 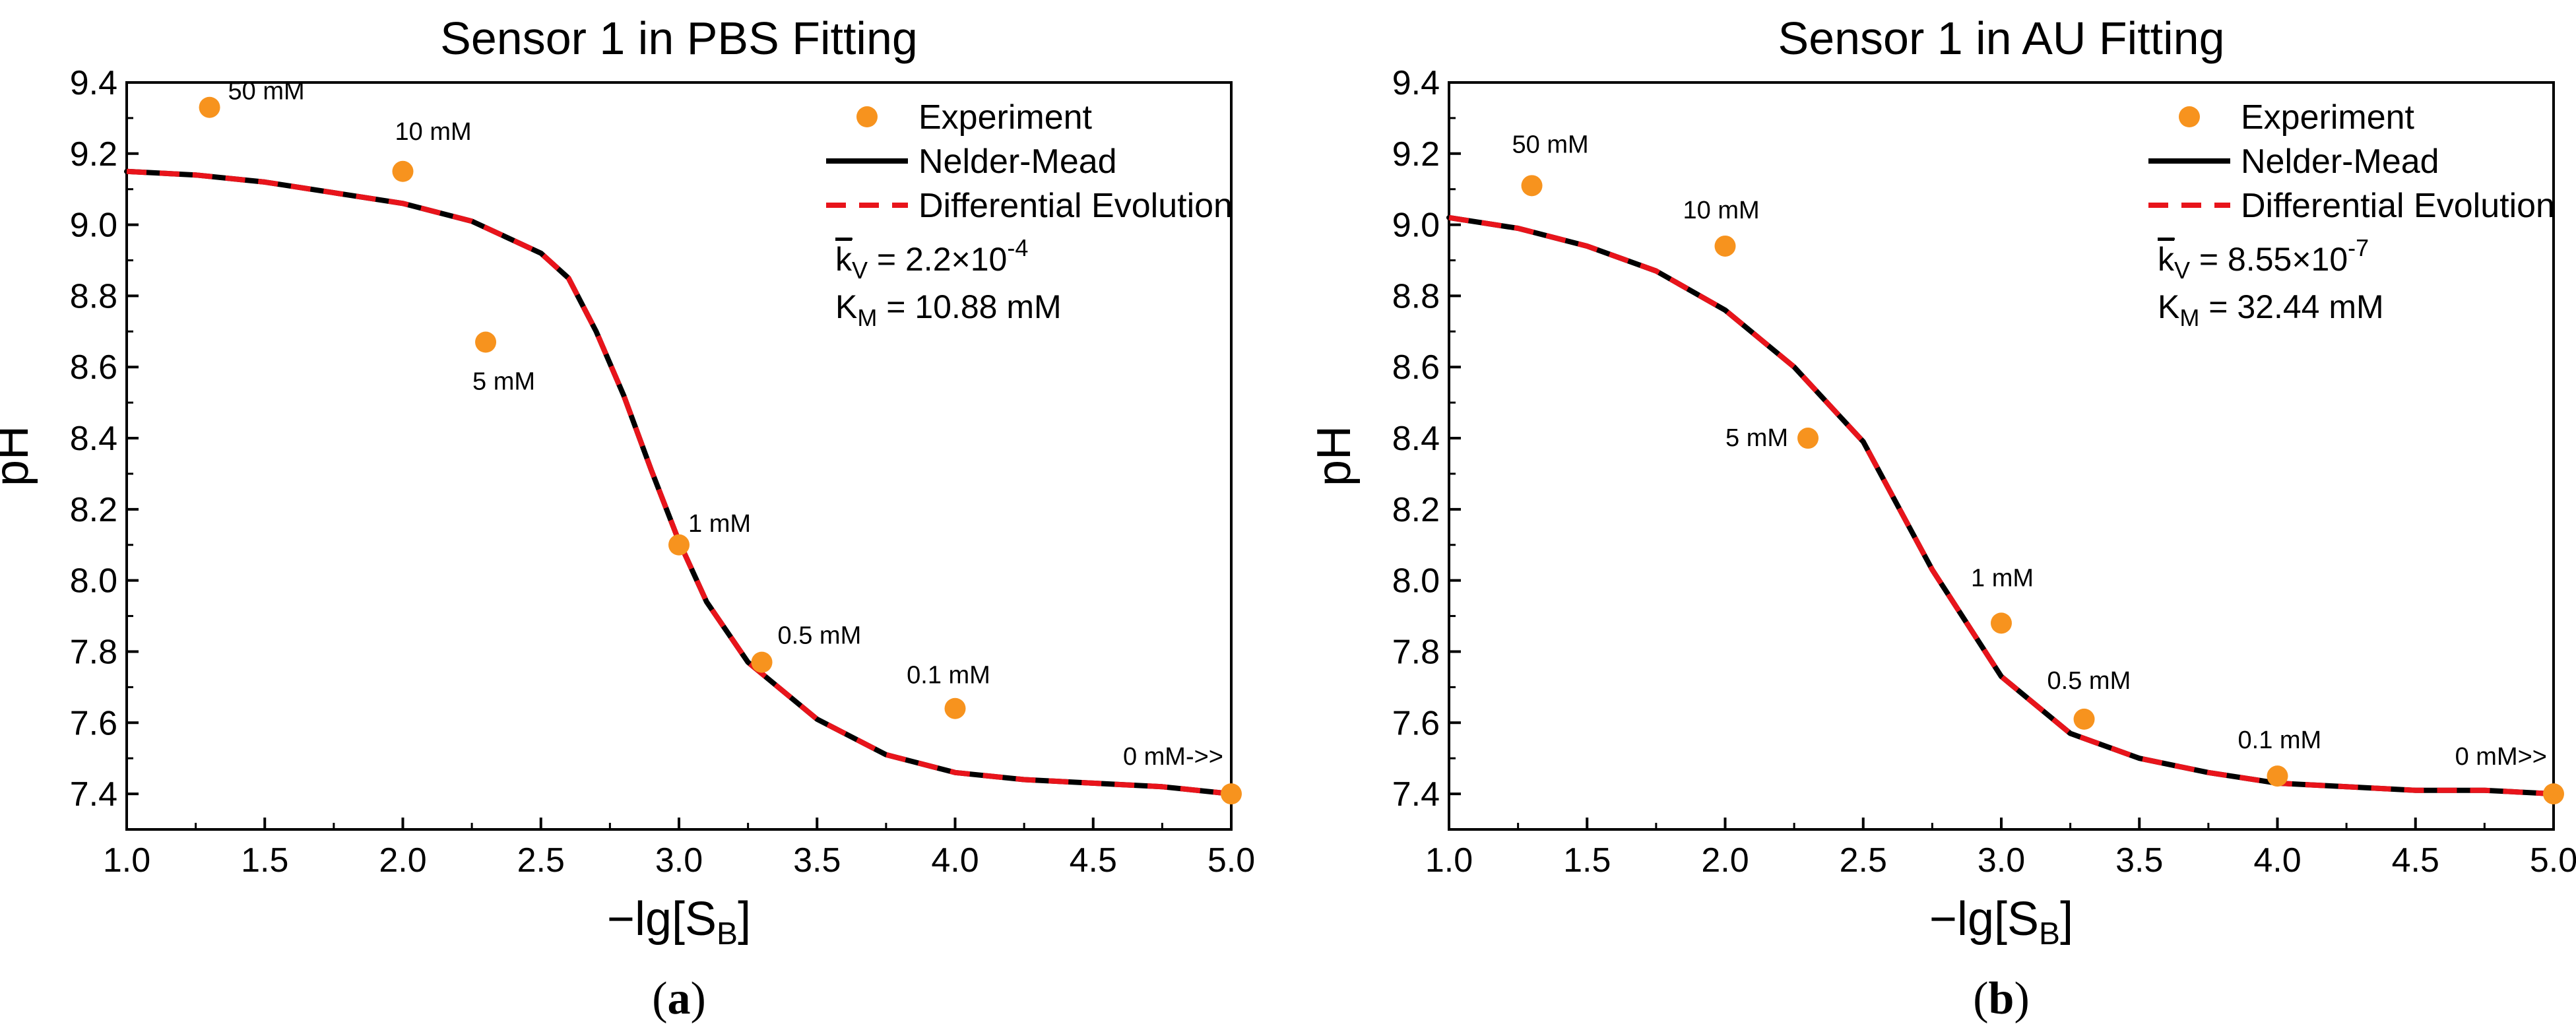 What do you see at coordinates (932, 259) in the screenshot?
I see `kv-annotation: kV = 2.2×10-4` at bounding box center [932, 259].